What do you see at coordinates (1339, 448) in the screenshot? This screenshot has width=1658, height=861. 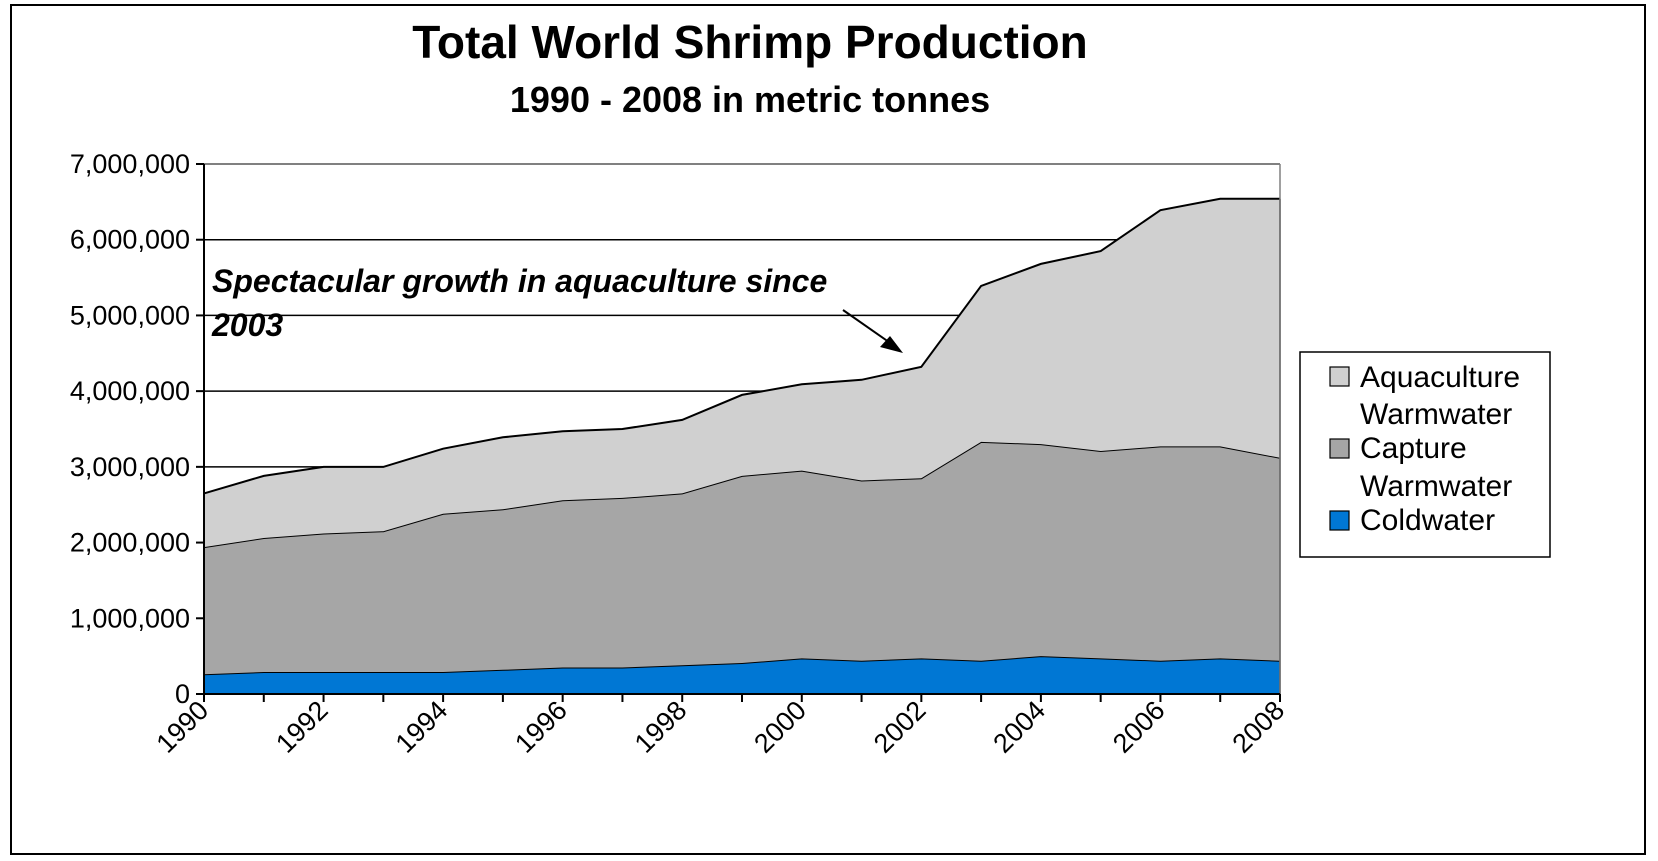 I see `legend-swatch-capture` at bounding box center [1339, 448].